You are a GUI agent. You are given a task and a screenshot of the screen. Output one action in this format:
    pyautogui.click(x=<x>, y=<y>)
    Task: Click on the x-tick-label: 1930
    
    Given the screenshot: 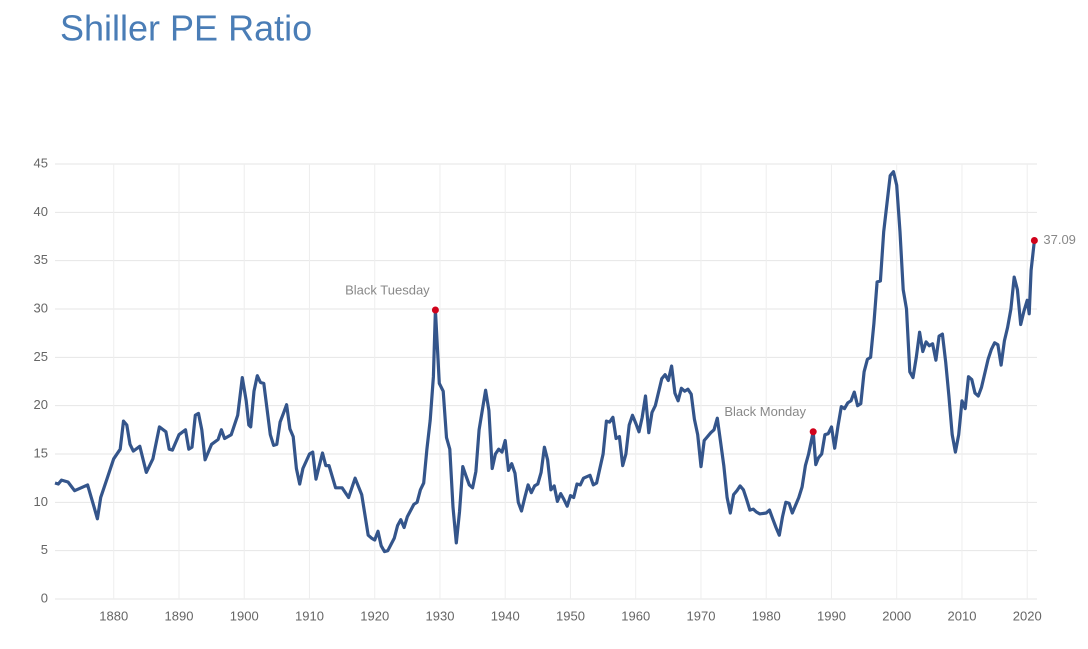 What is the action you would take?
    pyautogui.click(x=440, y=615)
    